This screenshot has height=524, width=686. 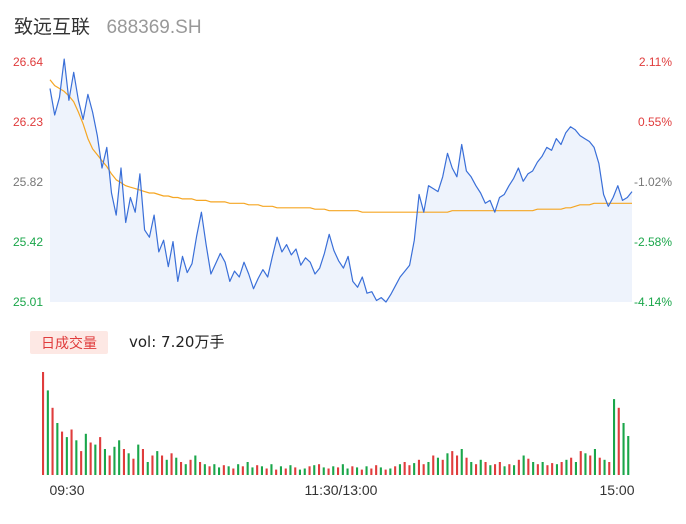 I want to click on price-tick-label: 26.23, so click(x=28, y=122).